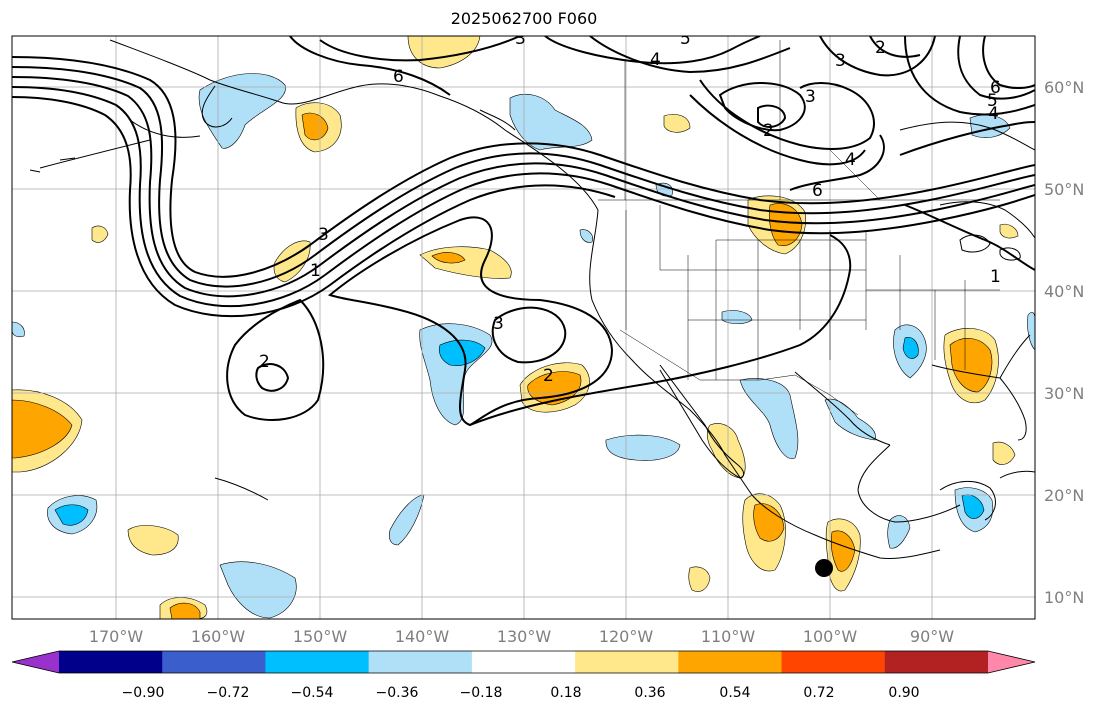 This screenshot has height=712, width=1105. I want to click on longitude-label: 140°W, so click(422, 636).